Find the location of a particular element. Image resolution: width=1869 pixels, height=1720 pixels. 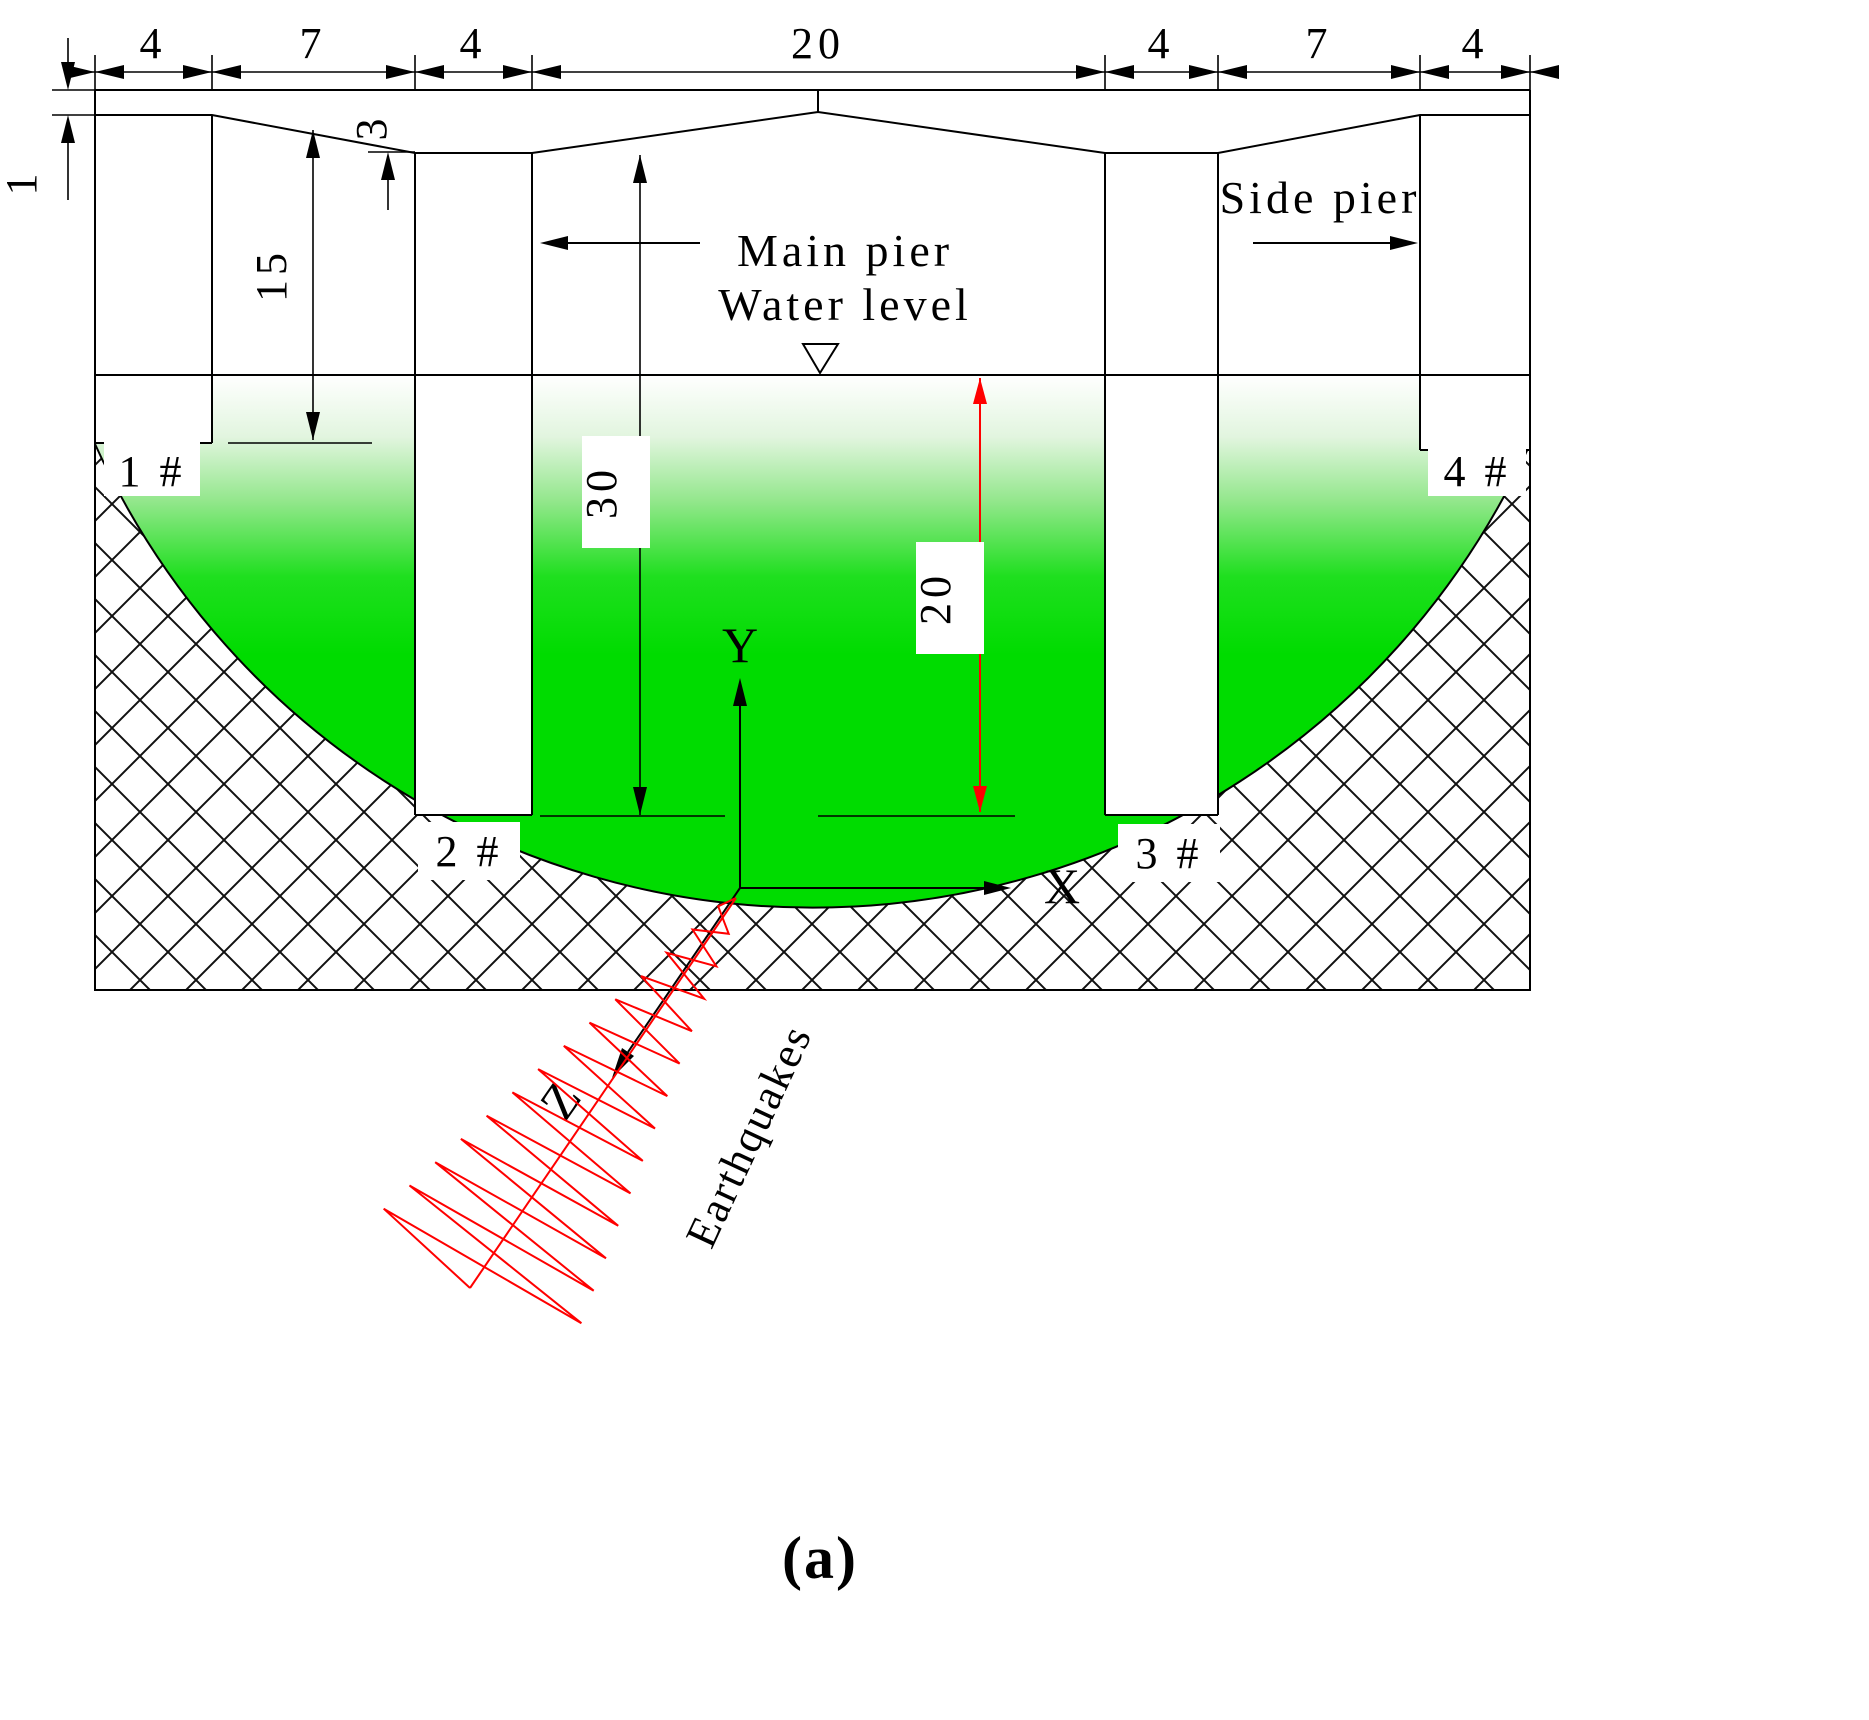

water-level-label: Water level is located at coordinates (845, 304).